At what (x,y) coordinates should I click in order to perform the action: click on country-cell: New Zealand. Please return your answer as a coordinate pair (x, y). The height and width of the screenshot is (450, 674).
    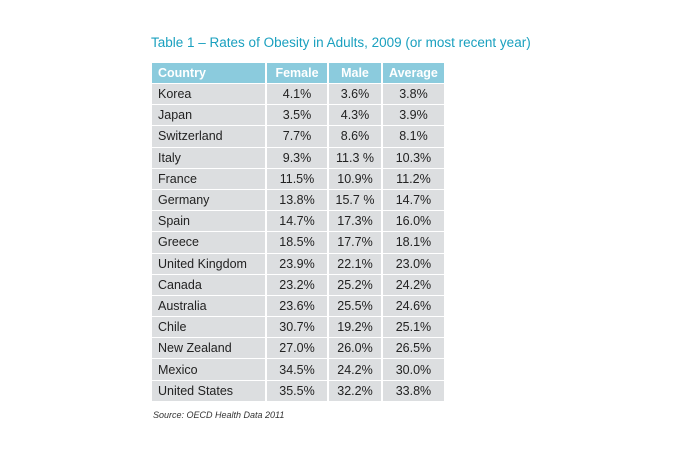
    Looking at the image, I should click on (208, 348).